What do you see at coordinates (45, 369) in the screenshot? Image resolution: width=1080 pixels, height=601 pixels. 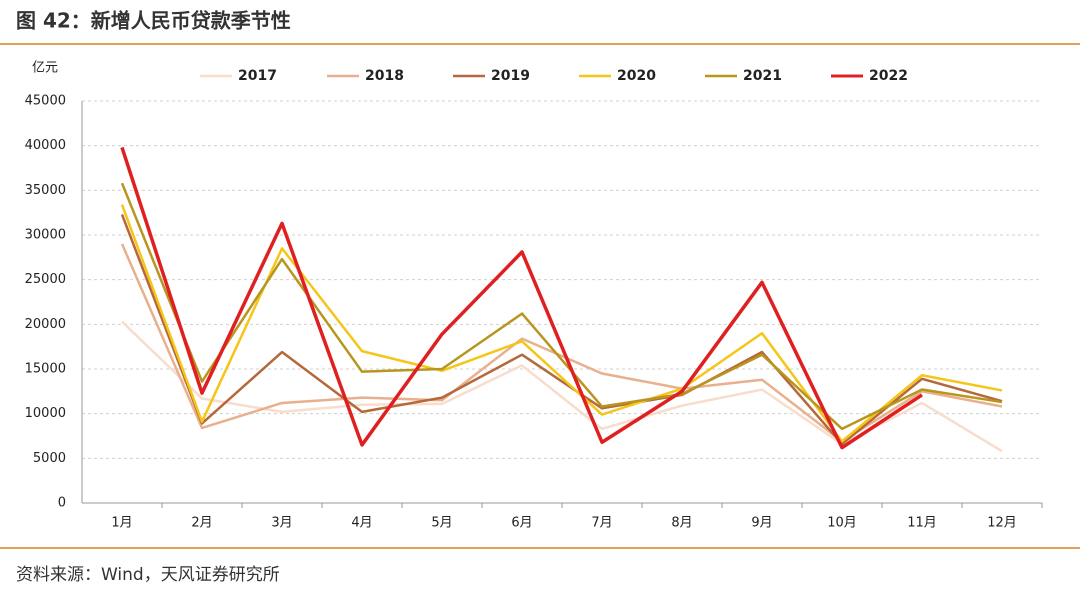 I see `y-tick-label: 15000` at bounding box center [45, 369].